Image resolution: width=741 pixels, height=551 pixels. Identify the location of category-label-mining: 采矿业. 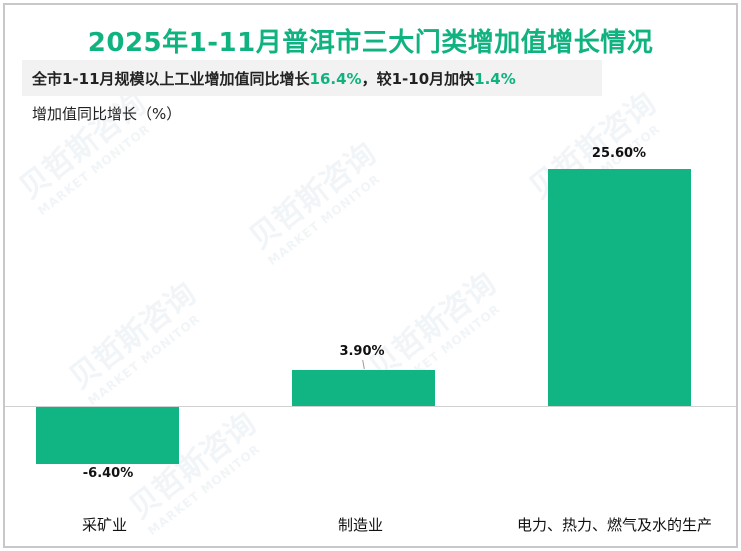
(105, 525).